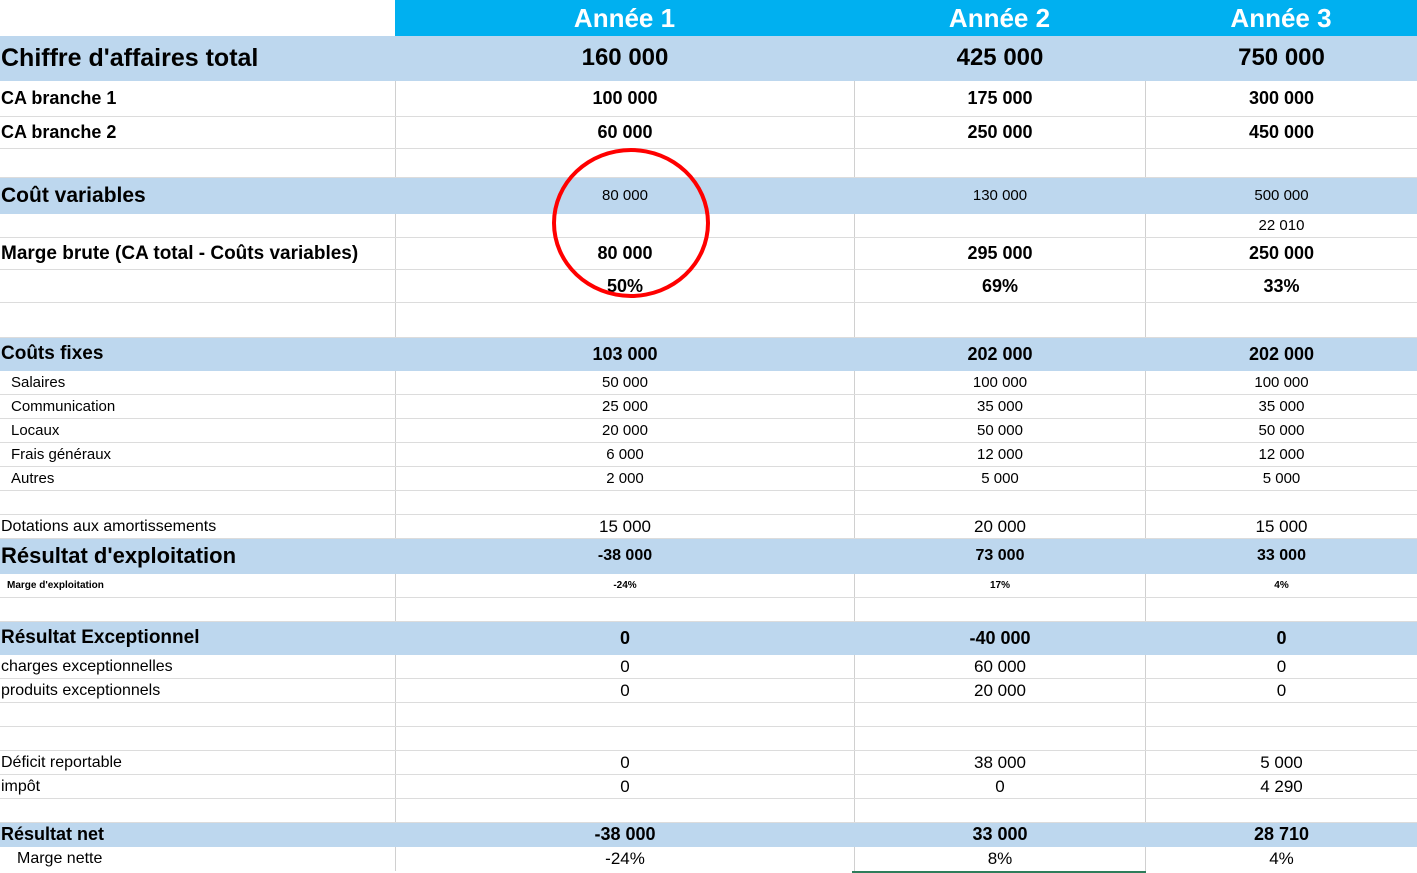  I want to click on value-ca-b1-y2: 175 000, so click(999, 98).